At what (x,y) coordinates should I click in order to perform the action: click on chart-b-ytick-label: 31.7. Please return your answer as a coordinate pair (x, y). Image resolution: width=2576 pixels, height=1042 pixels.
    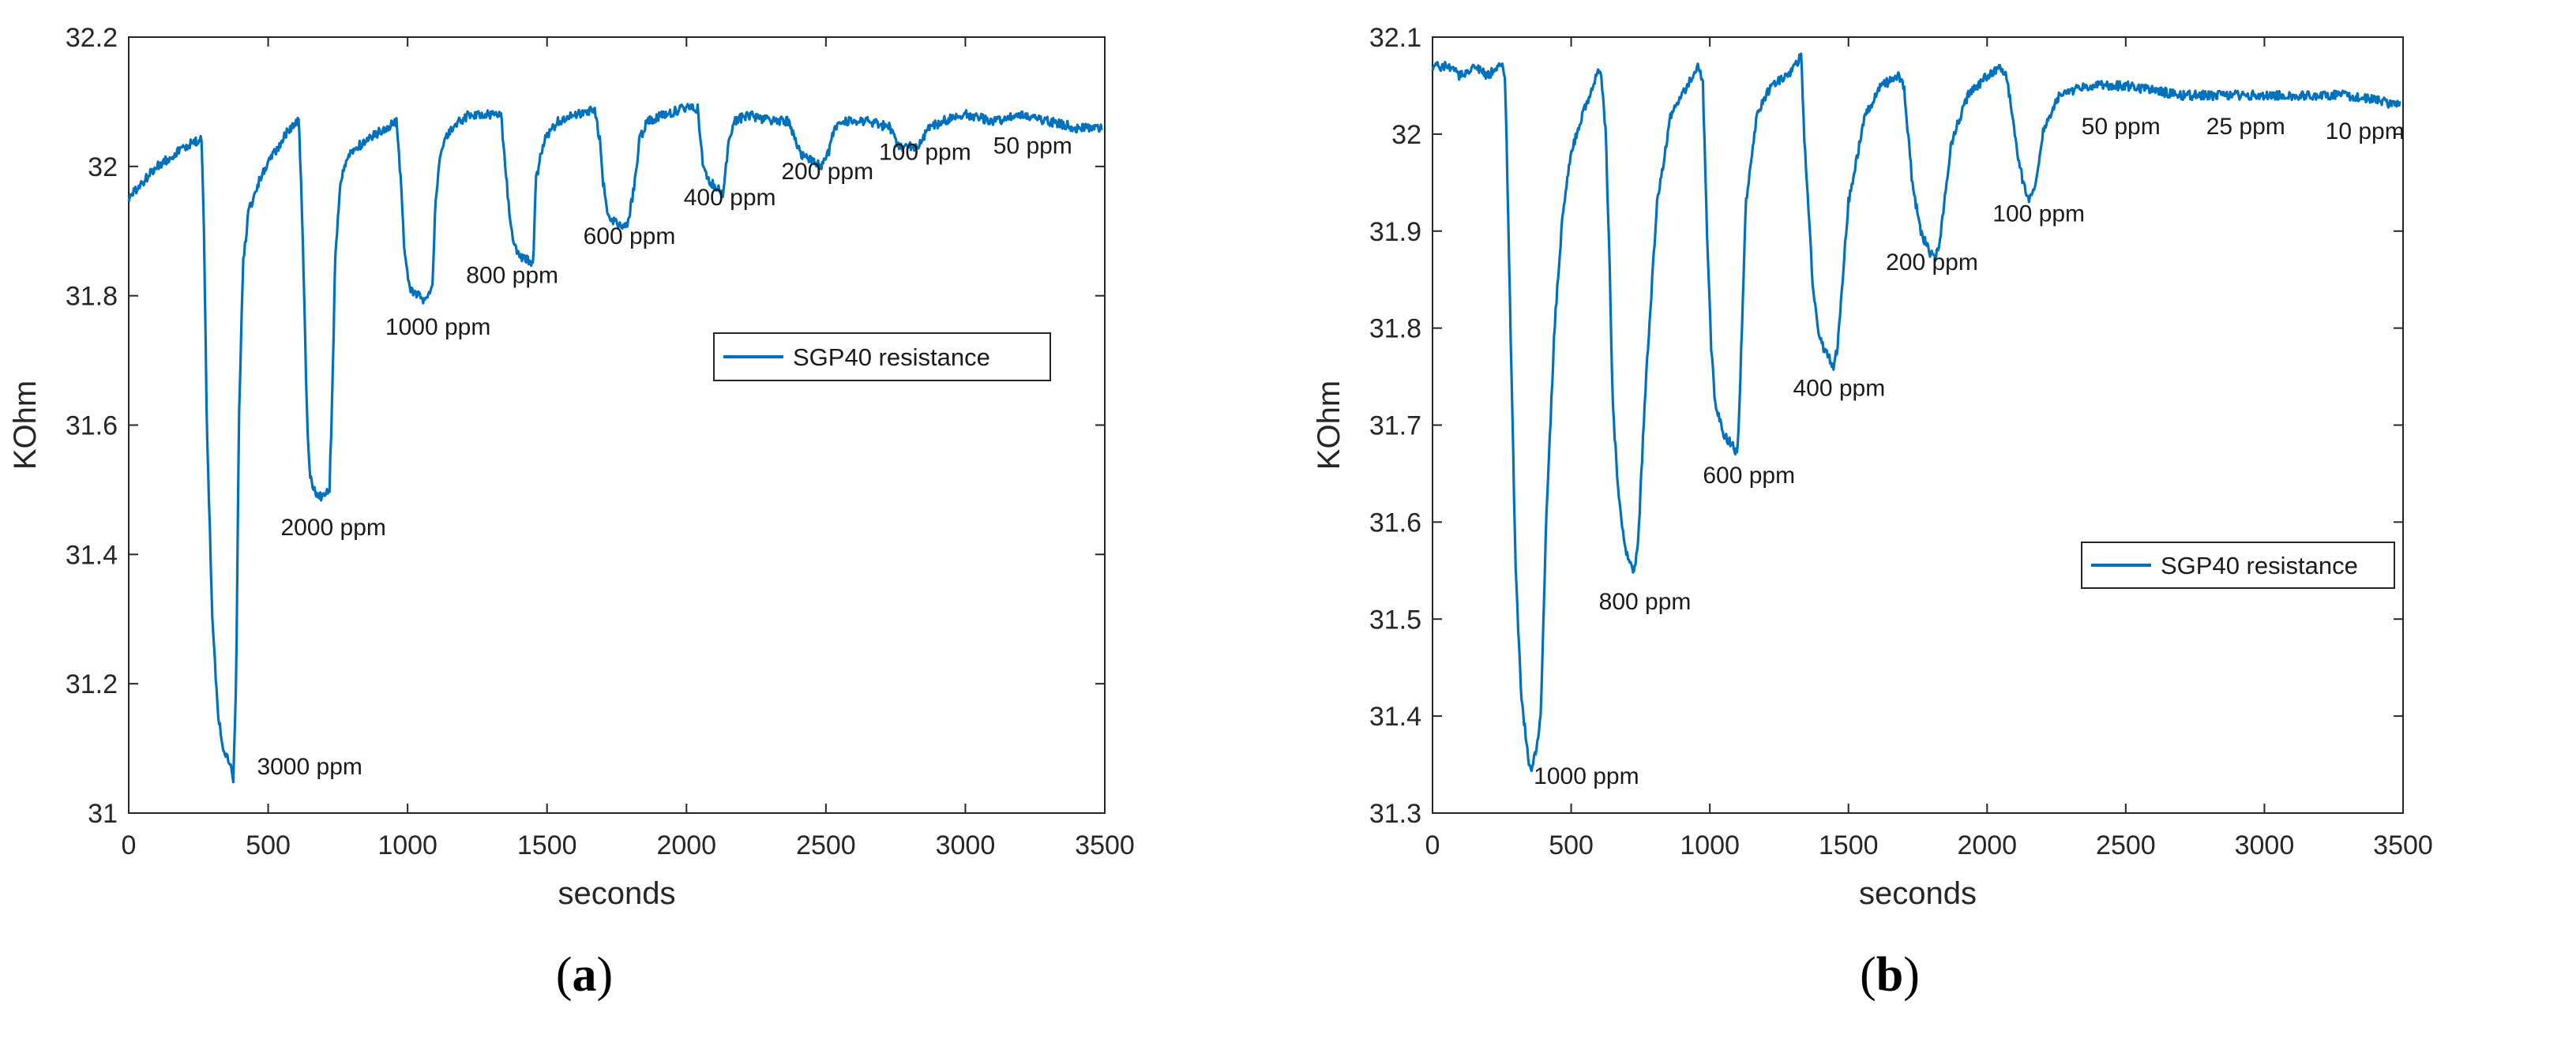
    Looking at the image, I should click on (1395, 426).